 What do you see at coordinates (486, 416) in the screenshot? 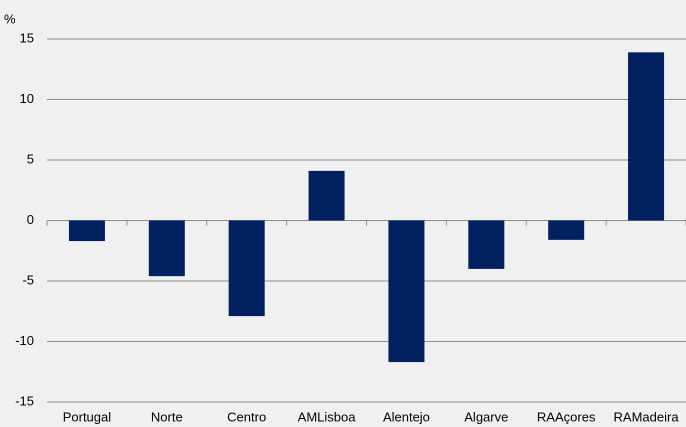
I see `x-tick-label: Algarve` at bounding box center [486, 416].